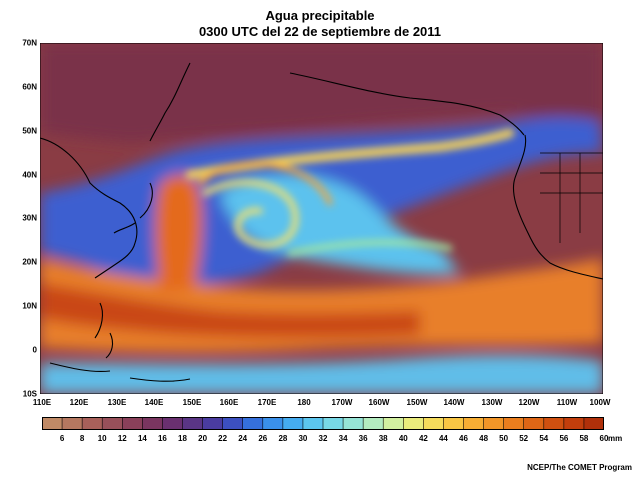  Describe the element at coordinates (29, 87) in the screenshot. I see `lat-label: 60N` at that location.